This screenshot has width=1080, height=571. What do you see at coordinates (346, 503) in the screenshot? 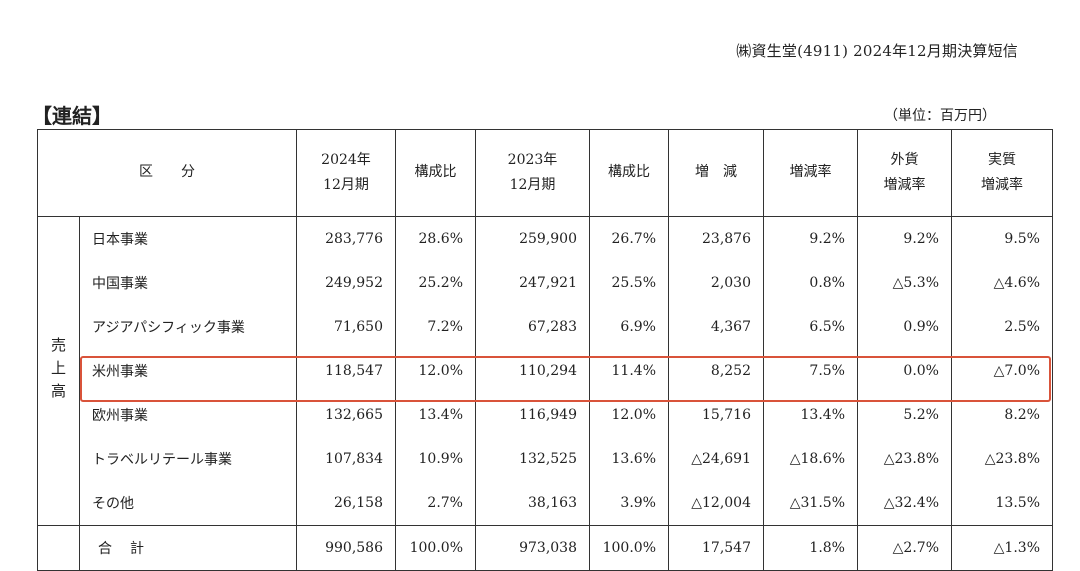
I see `cell-fy2024: 26,158` at bounding box center [346, 503].